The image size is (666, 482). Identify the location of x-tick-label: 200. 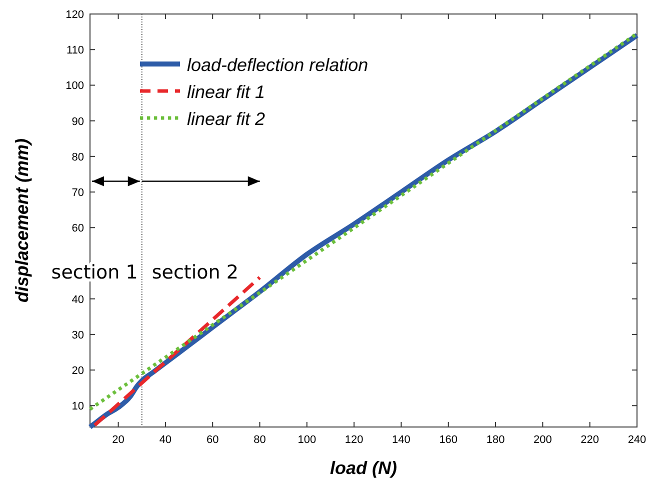
(543, 440).